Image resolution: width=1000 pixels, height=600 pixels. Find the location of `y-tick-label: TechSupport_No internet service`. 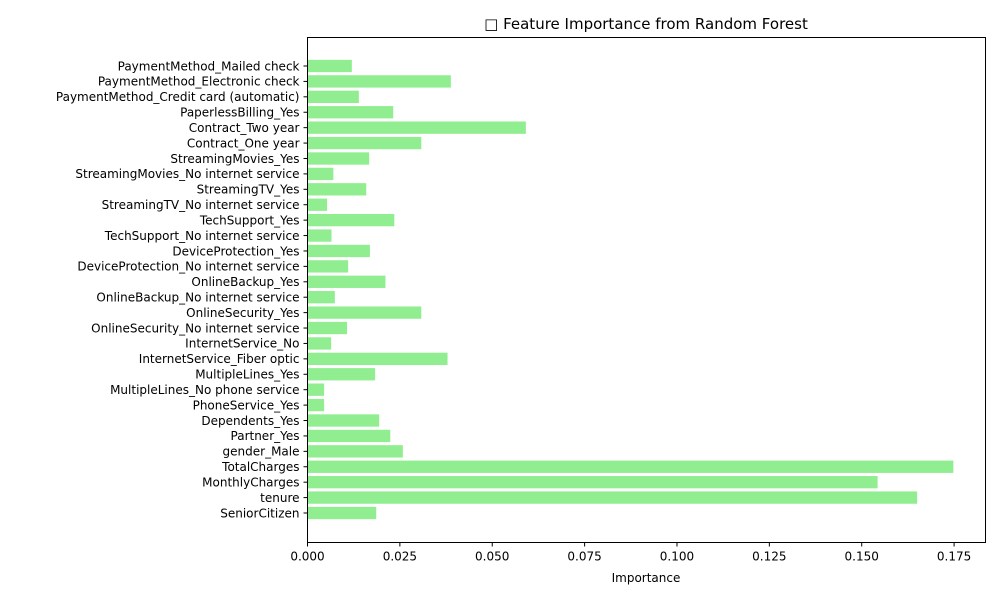

y-tick-label: TechSupport_No internet service is located at coordinates (202, 236).